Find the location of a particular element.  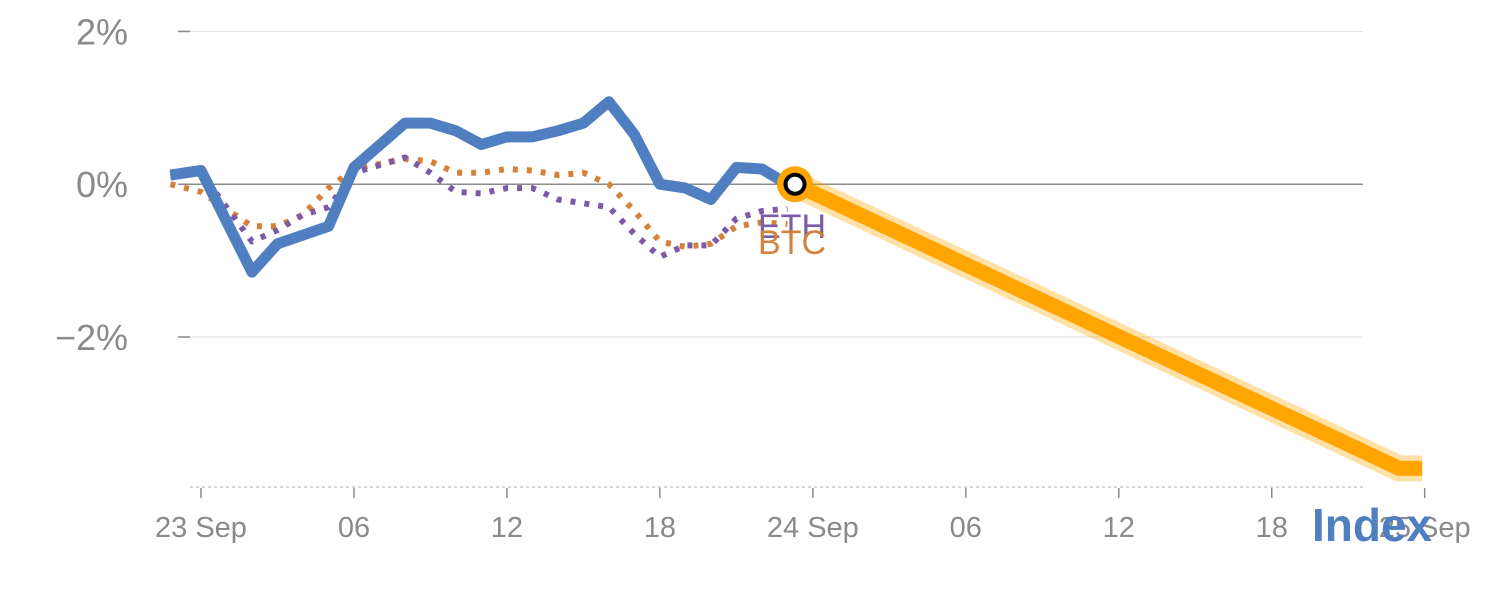

x-tick-label: 25 Sep is located at coordinates (1425, 528).